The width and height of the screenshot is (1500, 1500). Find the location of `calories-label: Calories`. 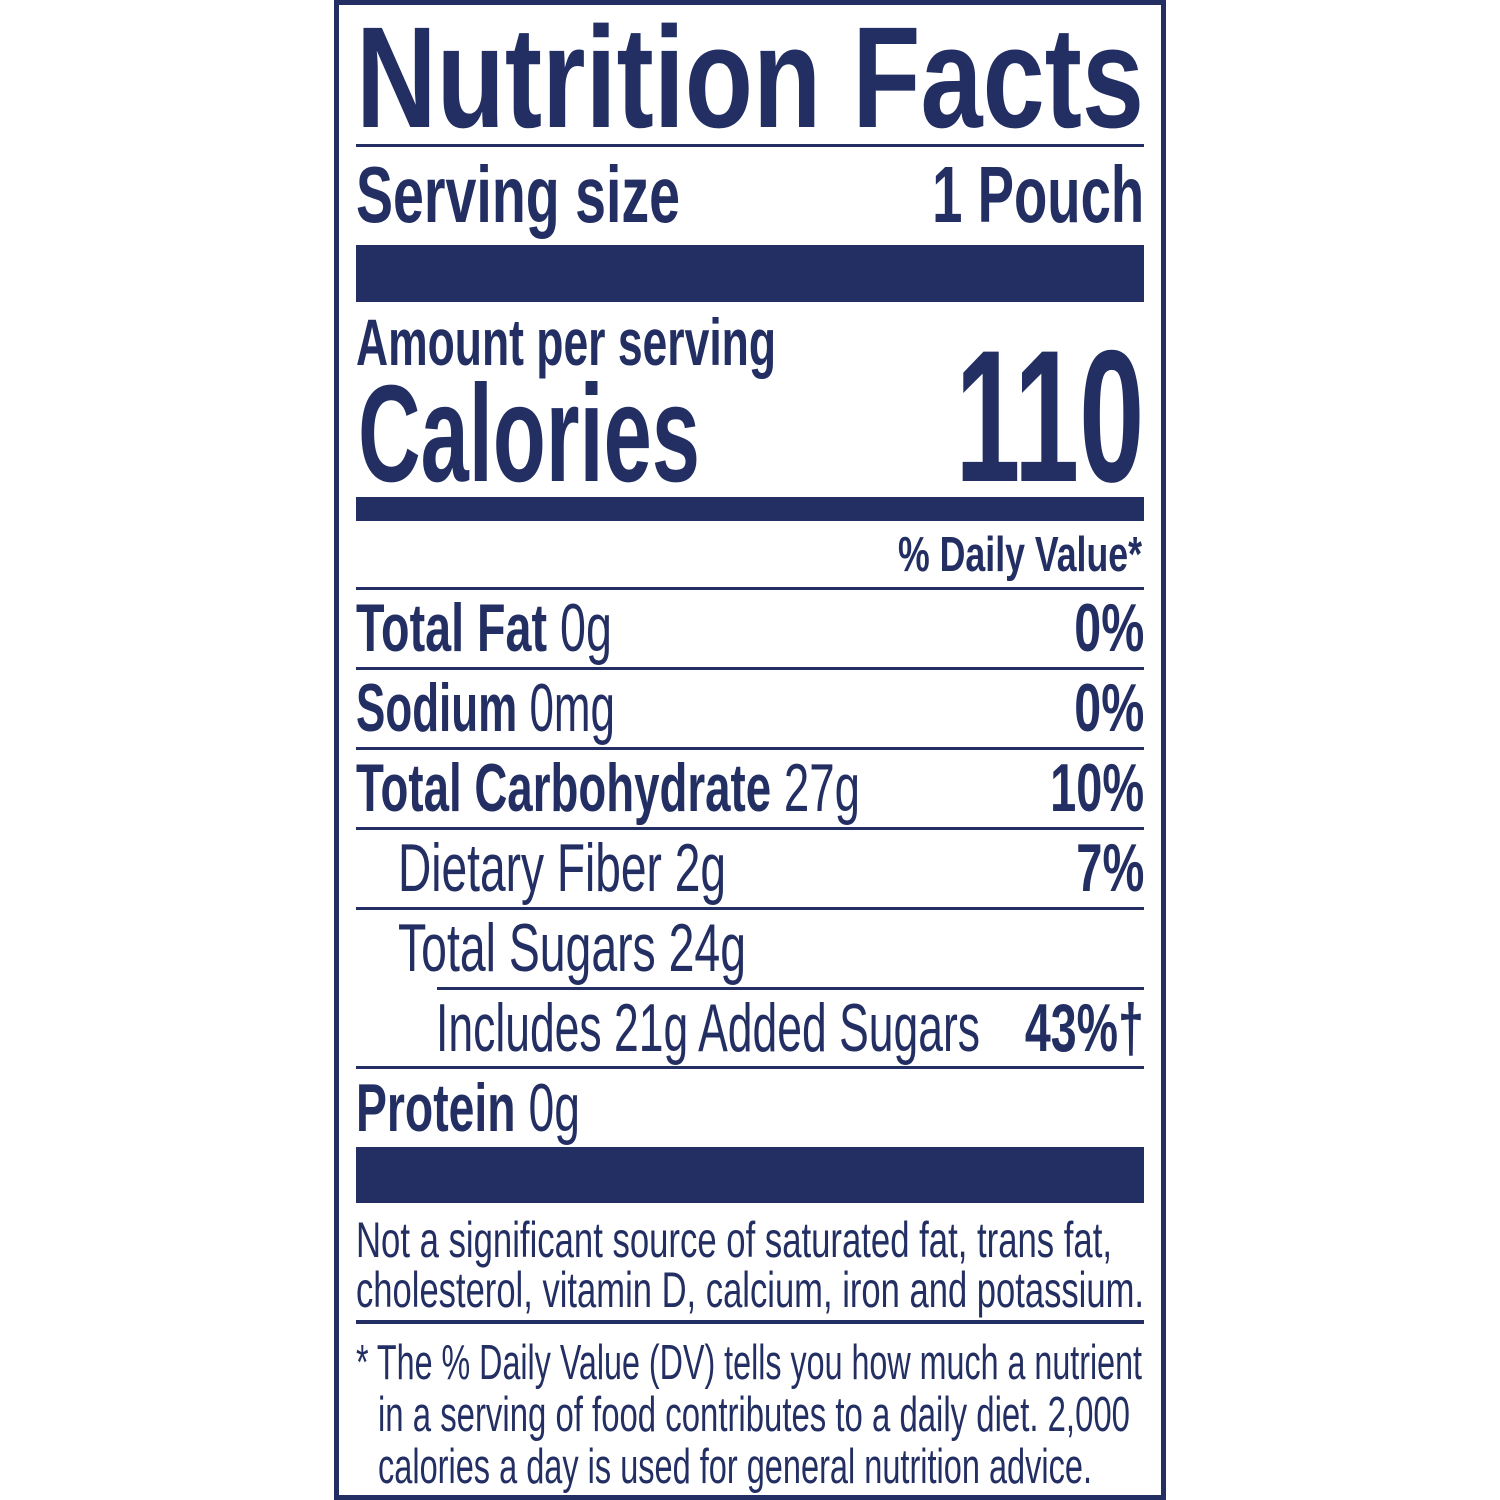

calories-label: Calories is located at coordinates (529, 434).